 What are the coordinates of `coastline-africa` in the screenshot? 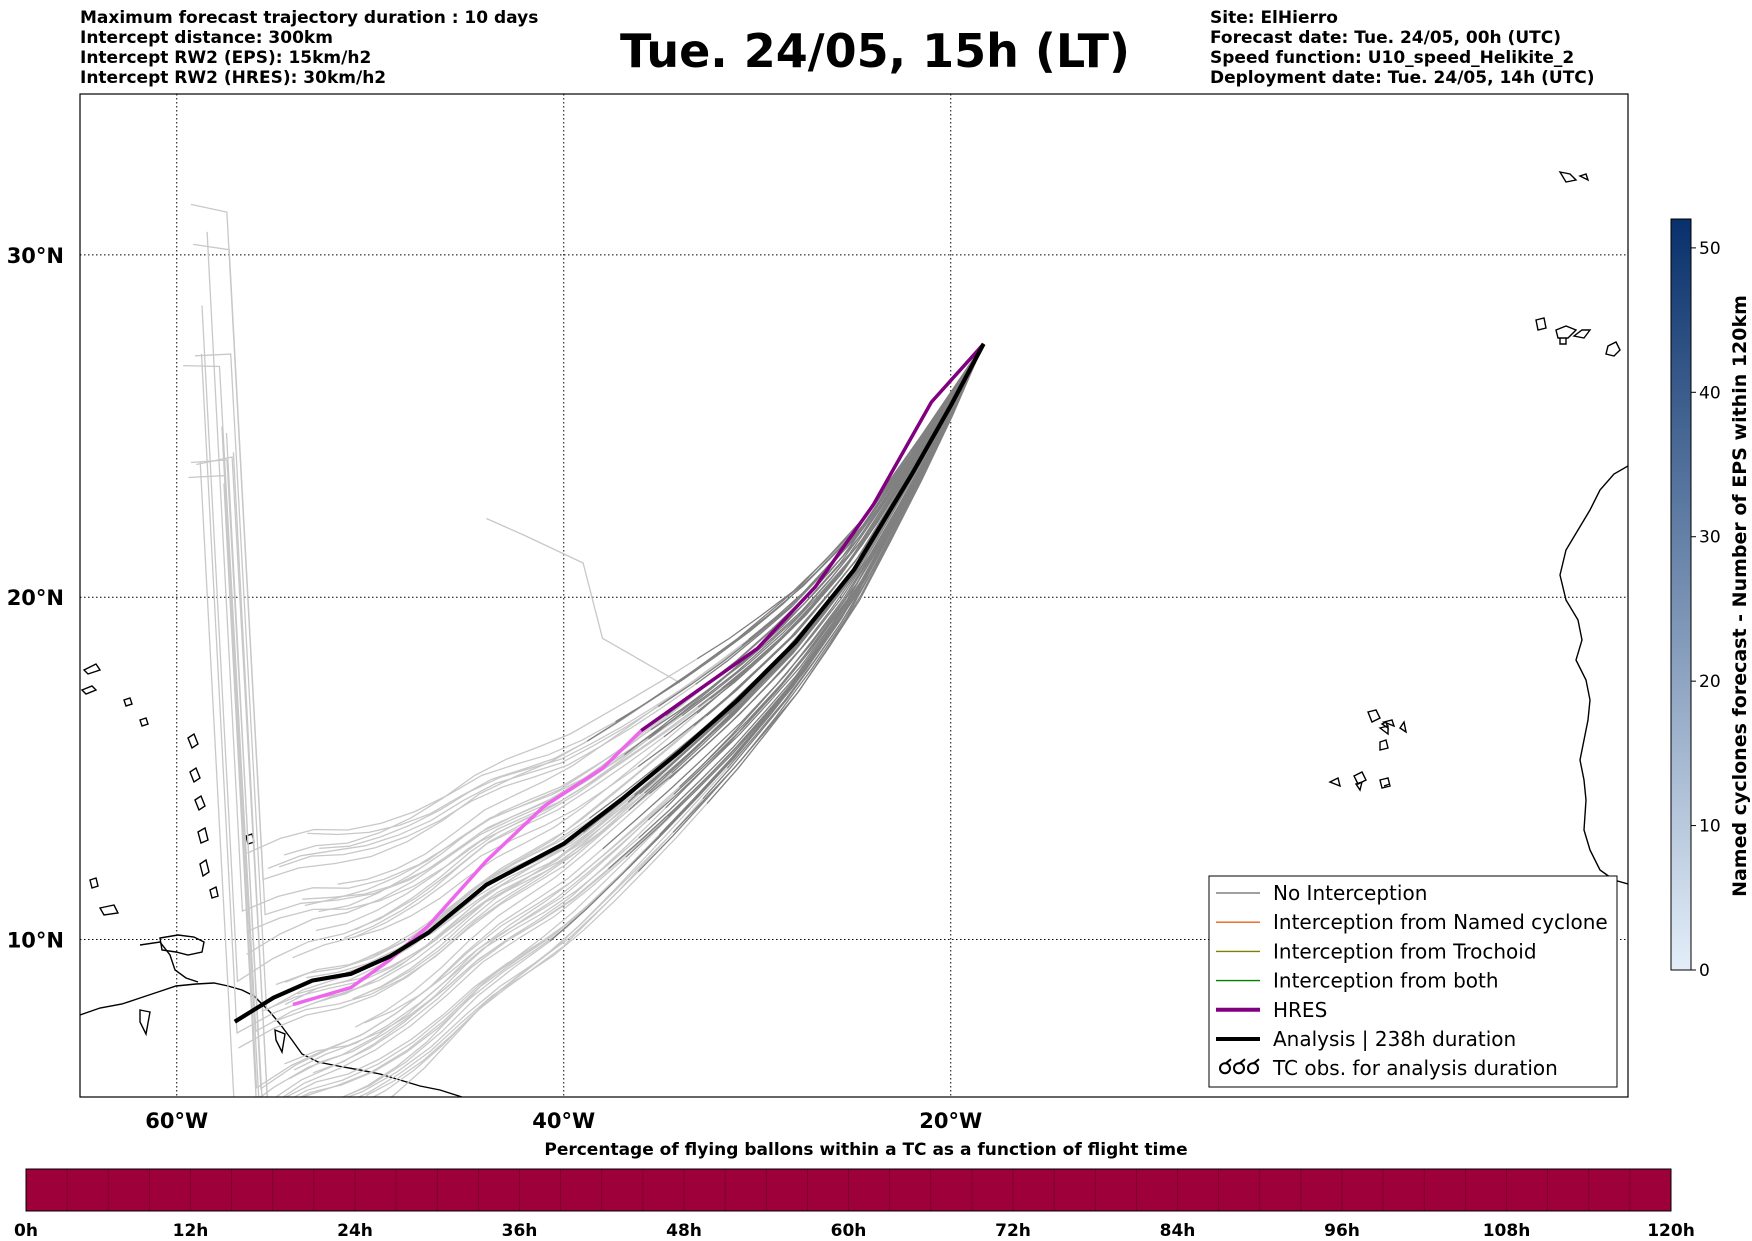 It's located at (1593, 675).